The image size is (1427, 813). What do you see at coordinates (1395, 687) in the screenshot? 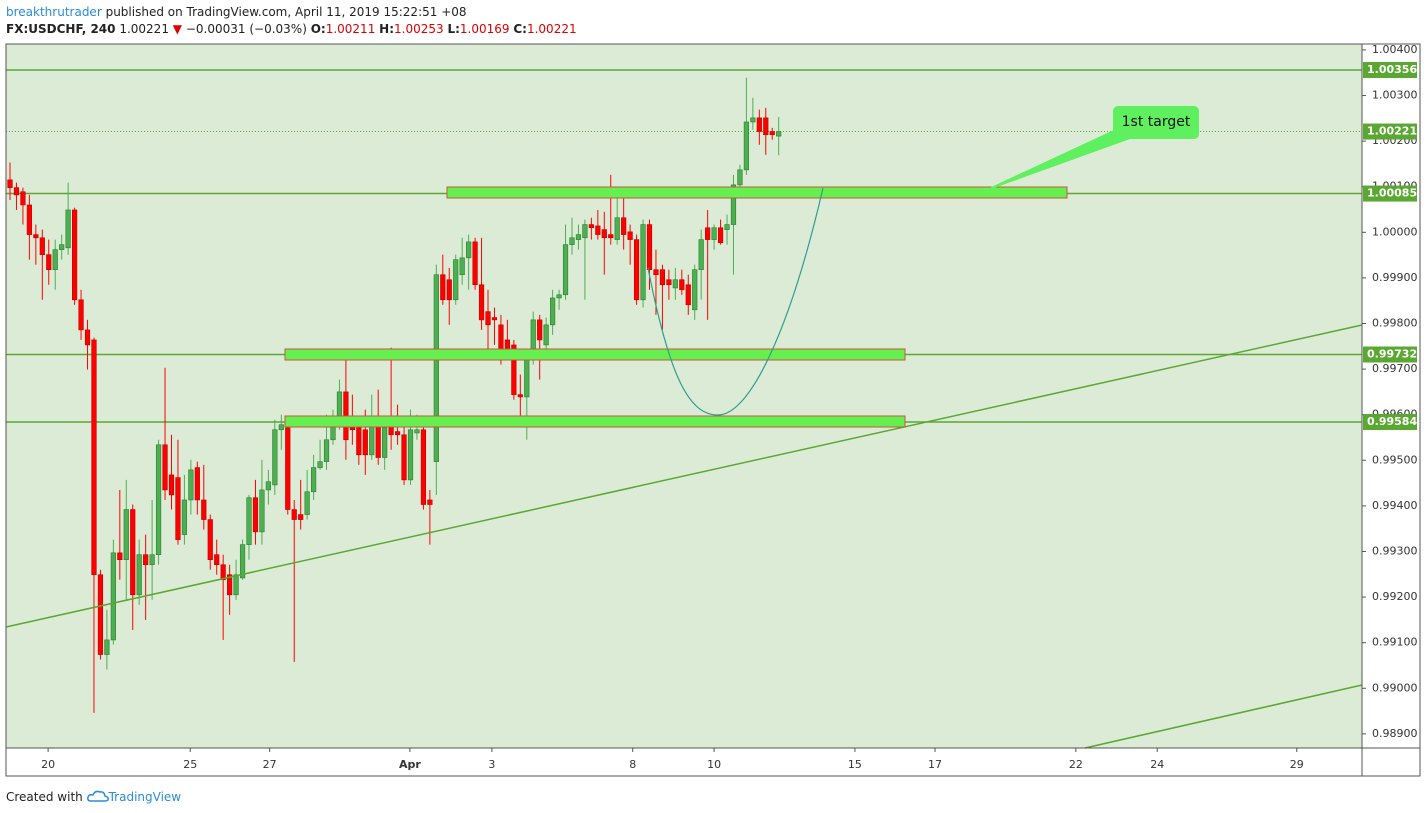
I see `y-tick-label: 0.99000` at bounding box center [1395, 687].